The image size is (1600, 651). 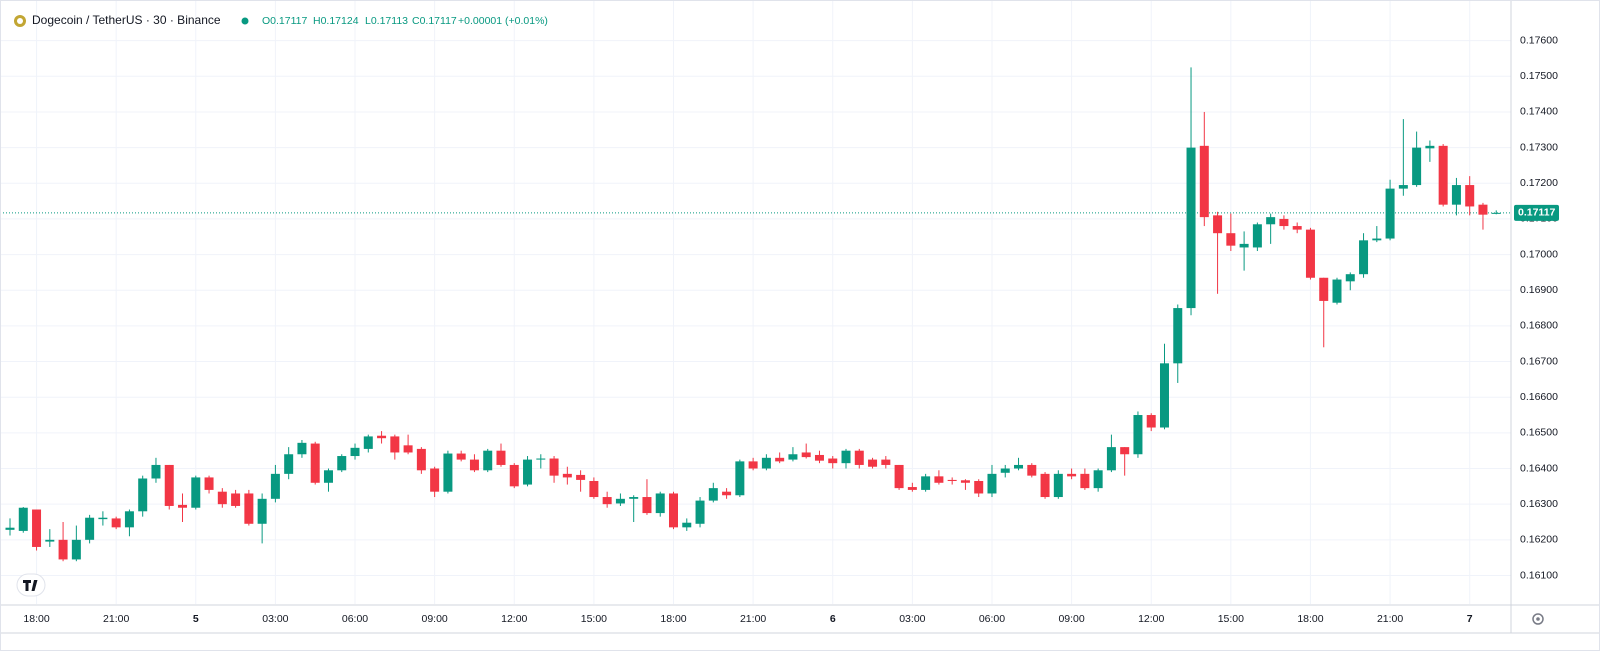 I want to click on status-dot, so click(x=245, y=21).